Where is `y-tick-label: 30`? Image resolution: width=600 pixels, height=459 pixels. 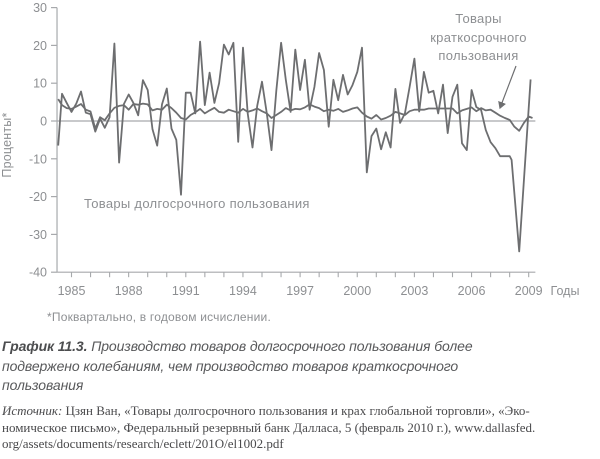
y-tick-label: 30 is located at coordinates (40, 8).